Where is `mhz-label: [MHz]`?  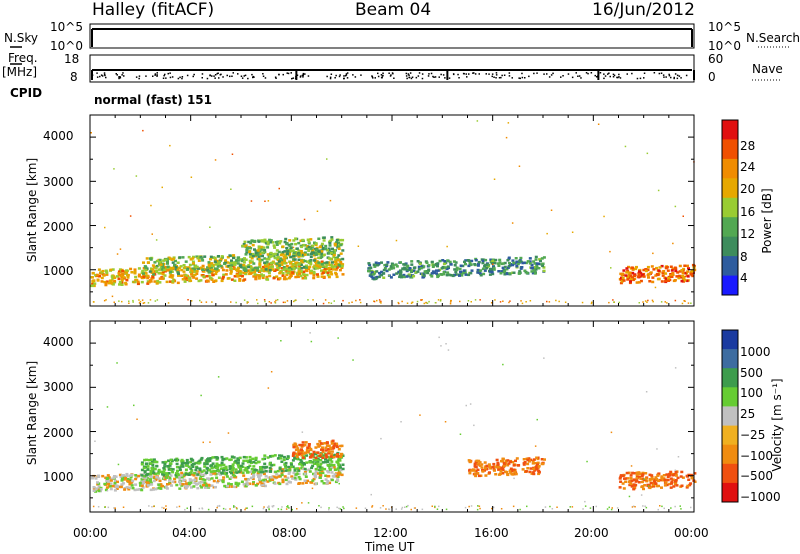
mhz-label: [MHz] is located at coordinates (20, 72).